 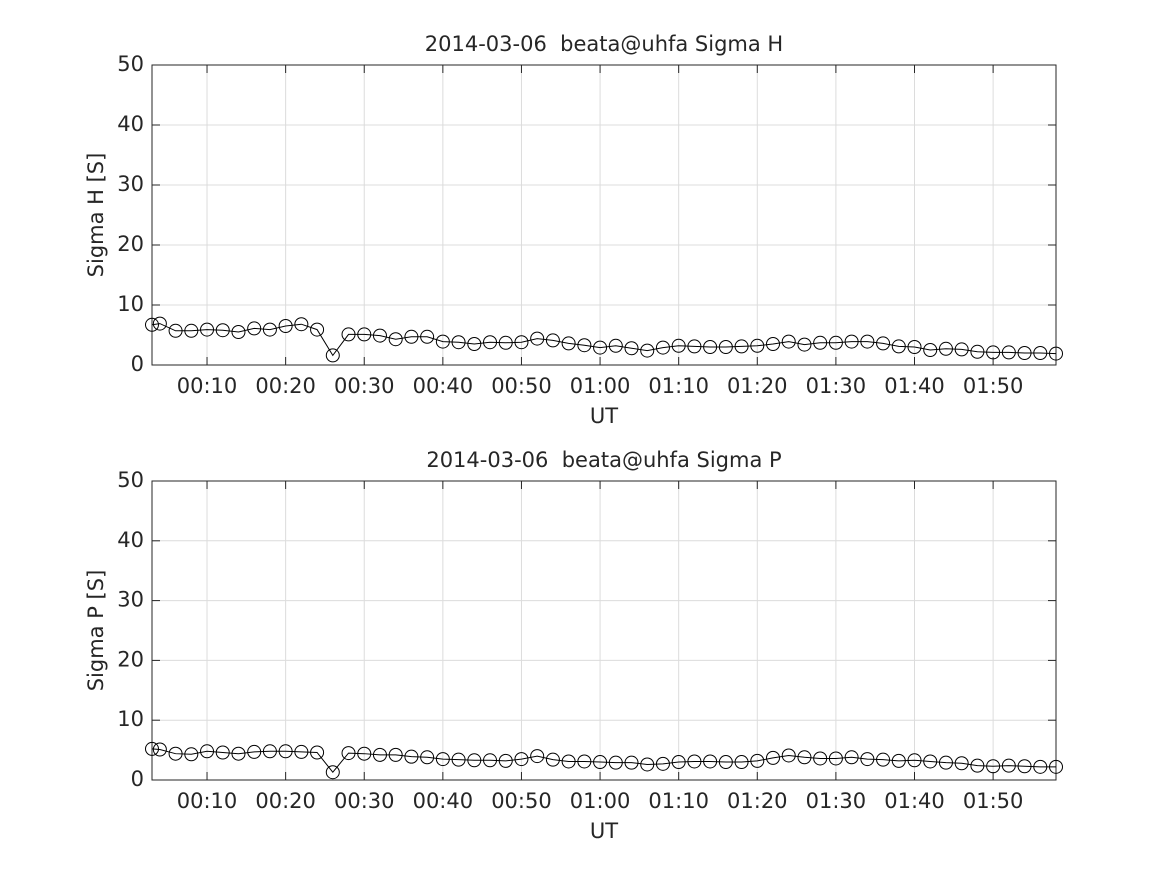 What do you see at coordinates (130, 719) in the screenshot?
I see `y-tick-label: 10` at bounding box center [130, 719].